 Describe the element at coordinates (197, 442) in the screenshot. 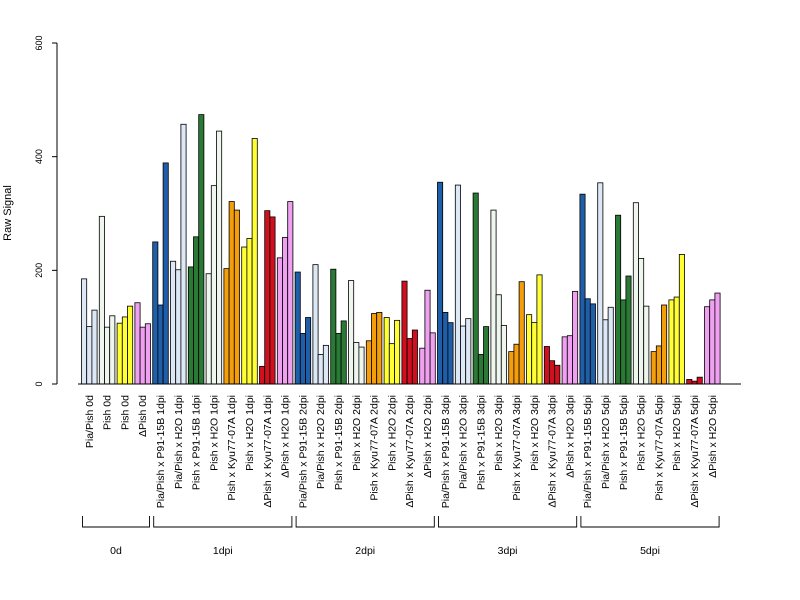

I see `x-tick-label: Pish x P91-15B 1dpi` at that location.